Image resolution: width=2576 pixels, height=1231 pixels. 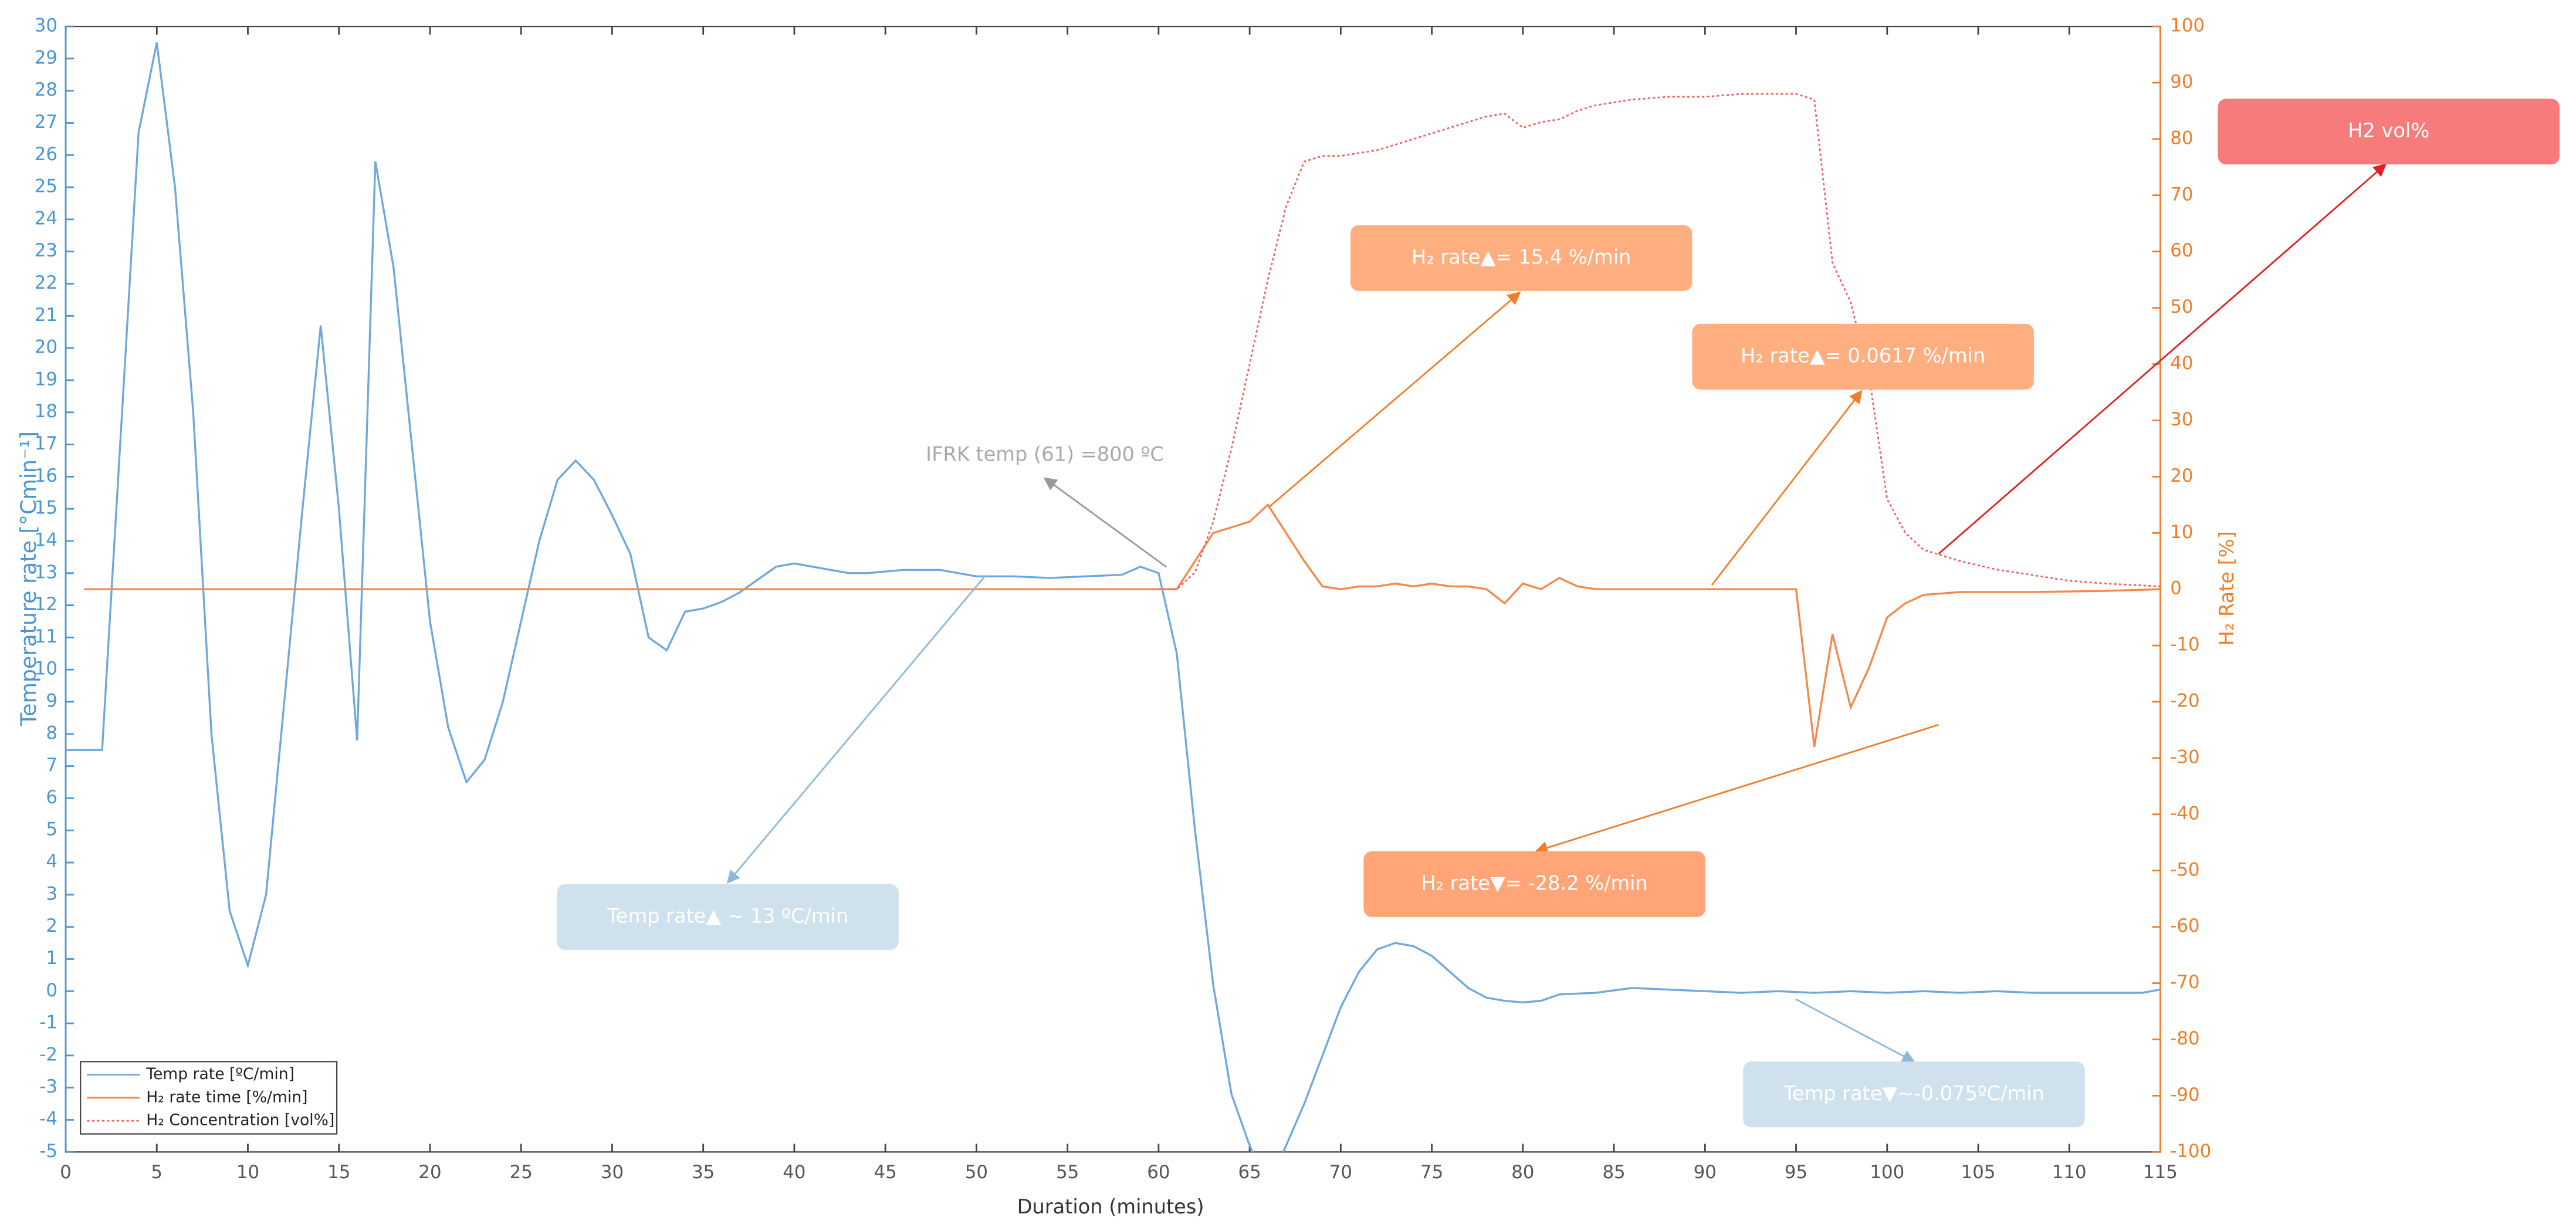 I want to click on x-tick-label: 85, so click(x=1613, y=1172).